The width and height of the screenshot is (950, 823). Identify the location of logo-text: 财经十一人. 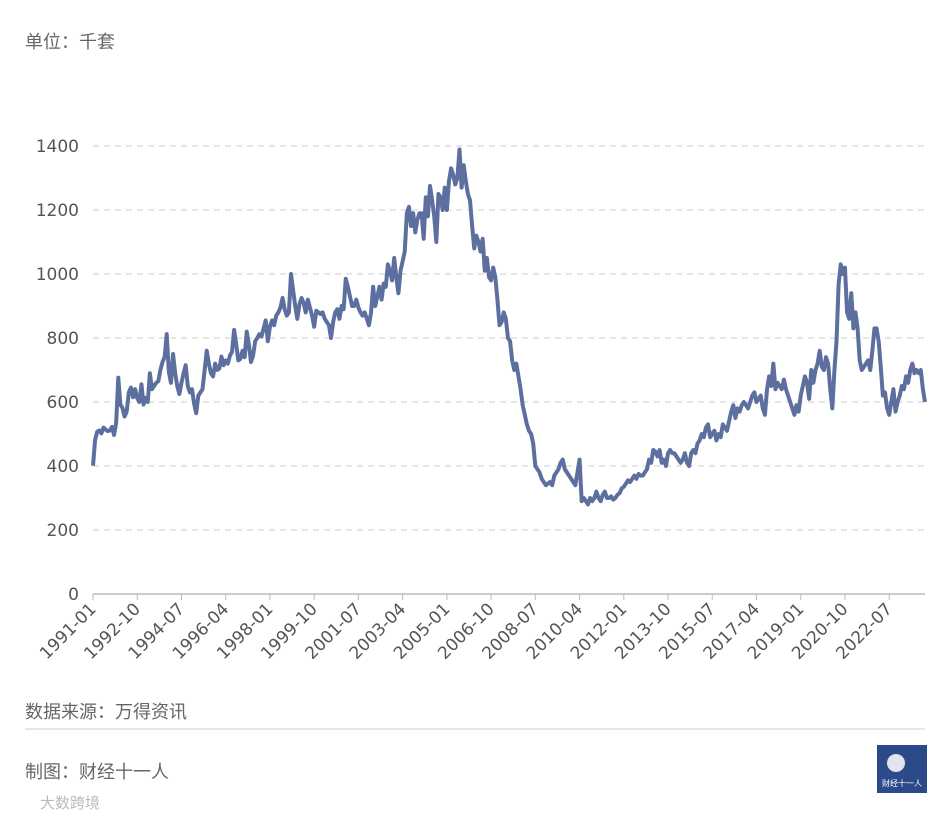
(902, 783).